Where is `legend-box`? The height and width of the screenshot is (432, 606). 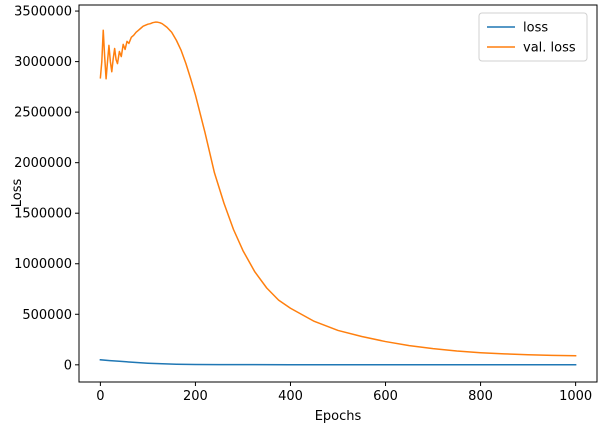
legend-box is located at coordinates (533, 37).